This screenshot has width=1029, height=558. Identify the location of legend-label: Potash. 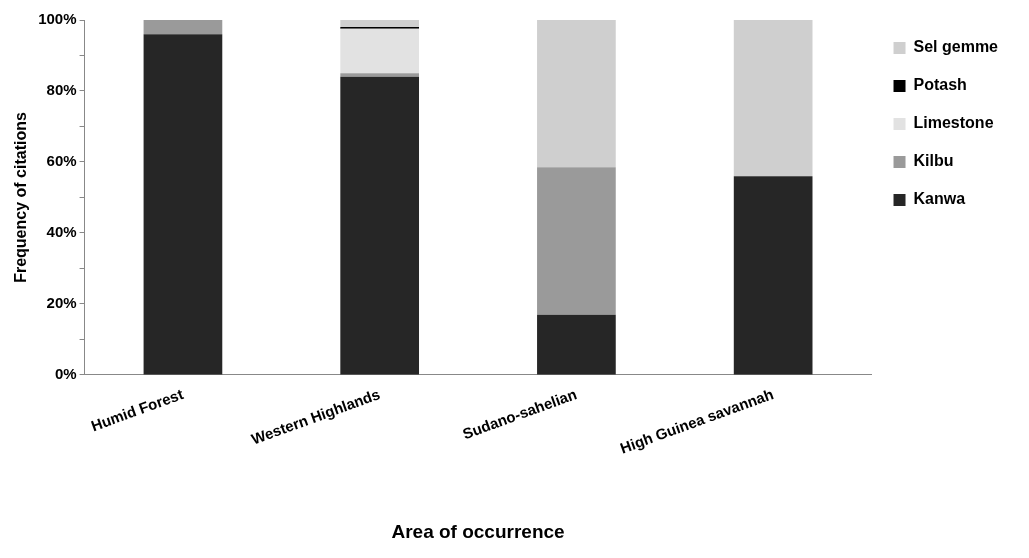
(940, 85).